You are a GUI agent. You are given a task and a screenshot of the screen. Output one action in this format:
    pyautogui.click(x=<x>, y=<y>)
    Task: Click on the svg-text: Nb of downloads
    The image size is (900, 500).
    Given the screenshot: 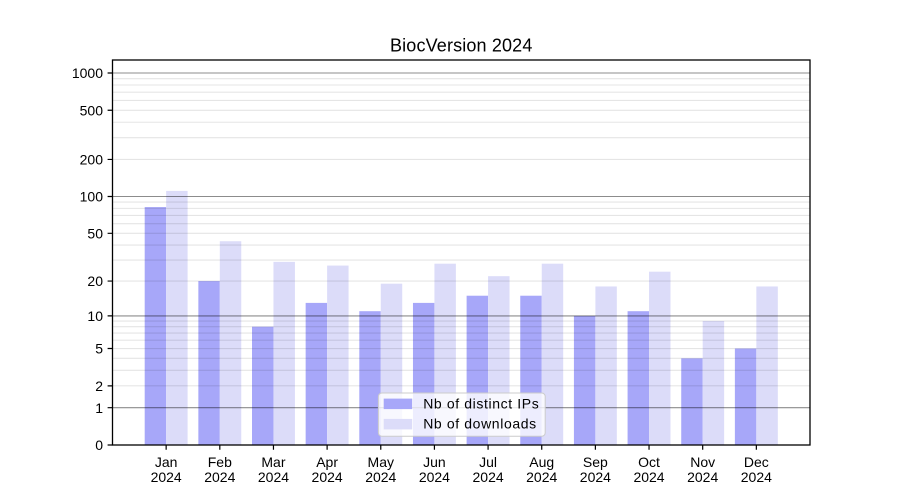 What is the action you would take?
    pyautogui.click(x=480, y=423)
    